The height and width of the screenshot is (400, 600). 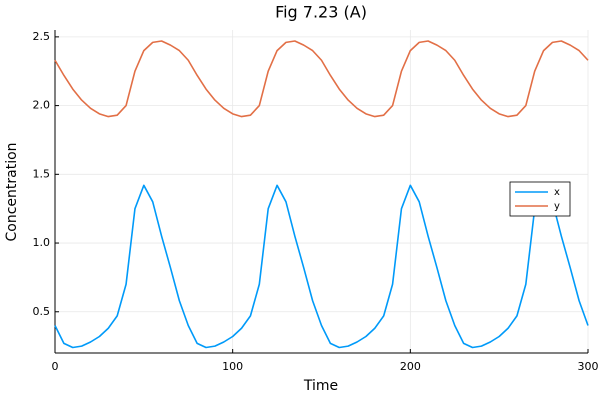 What do you see at coordinates (321, 12) in the screenshot?
I see `chart-title: Fig 7.23 (A)` at bounding box center [321, 12].